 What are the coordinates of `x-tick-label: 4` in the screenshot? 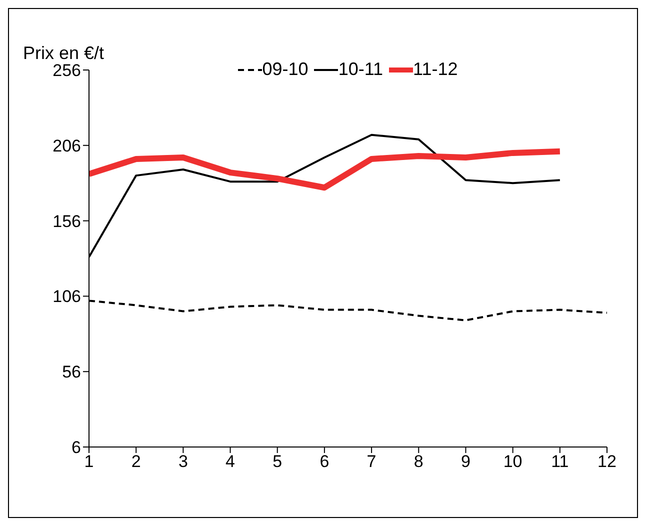 It's located at (231, 462).